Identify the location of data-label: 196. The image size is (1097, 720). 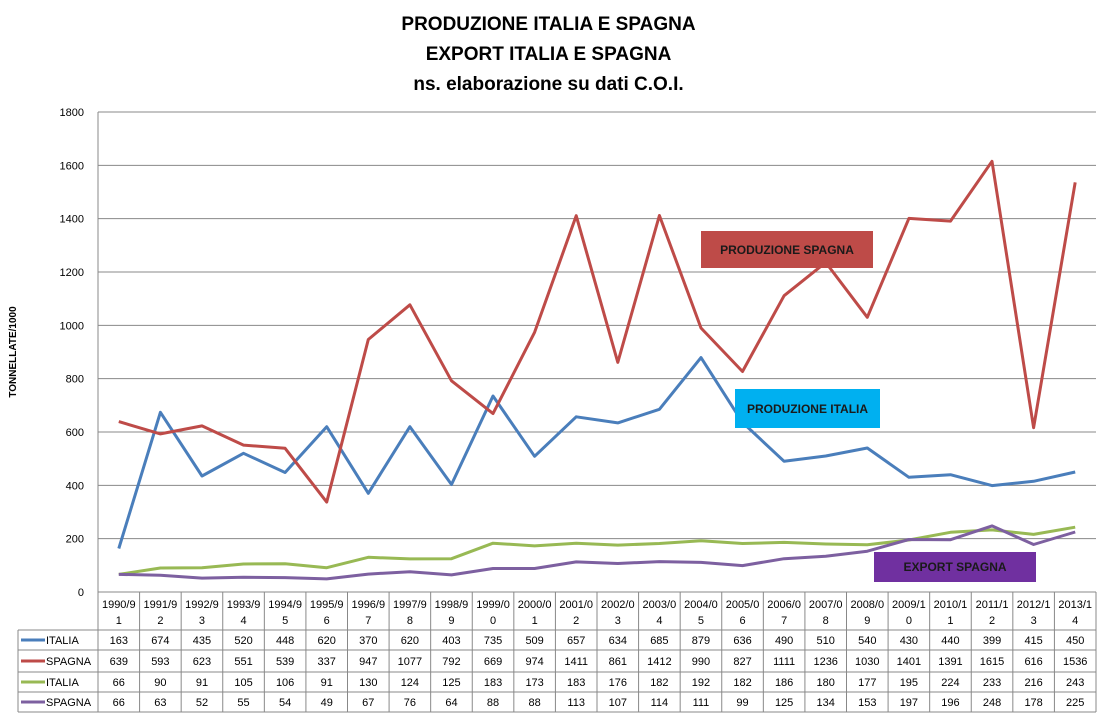
(950, 703).